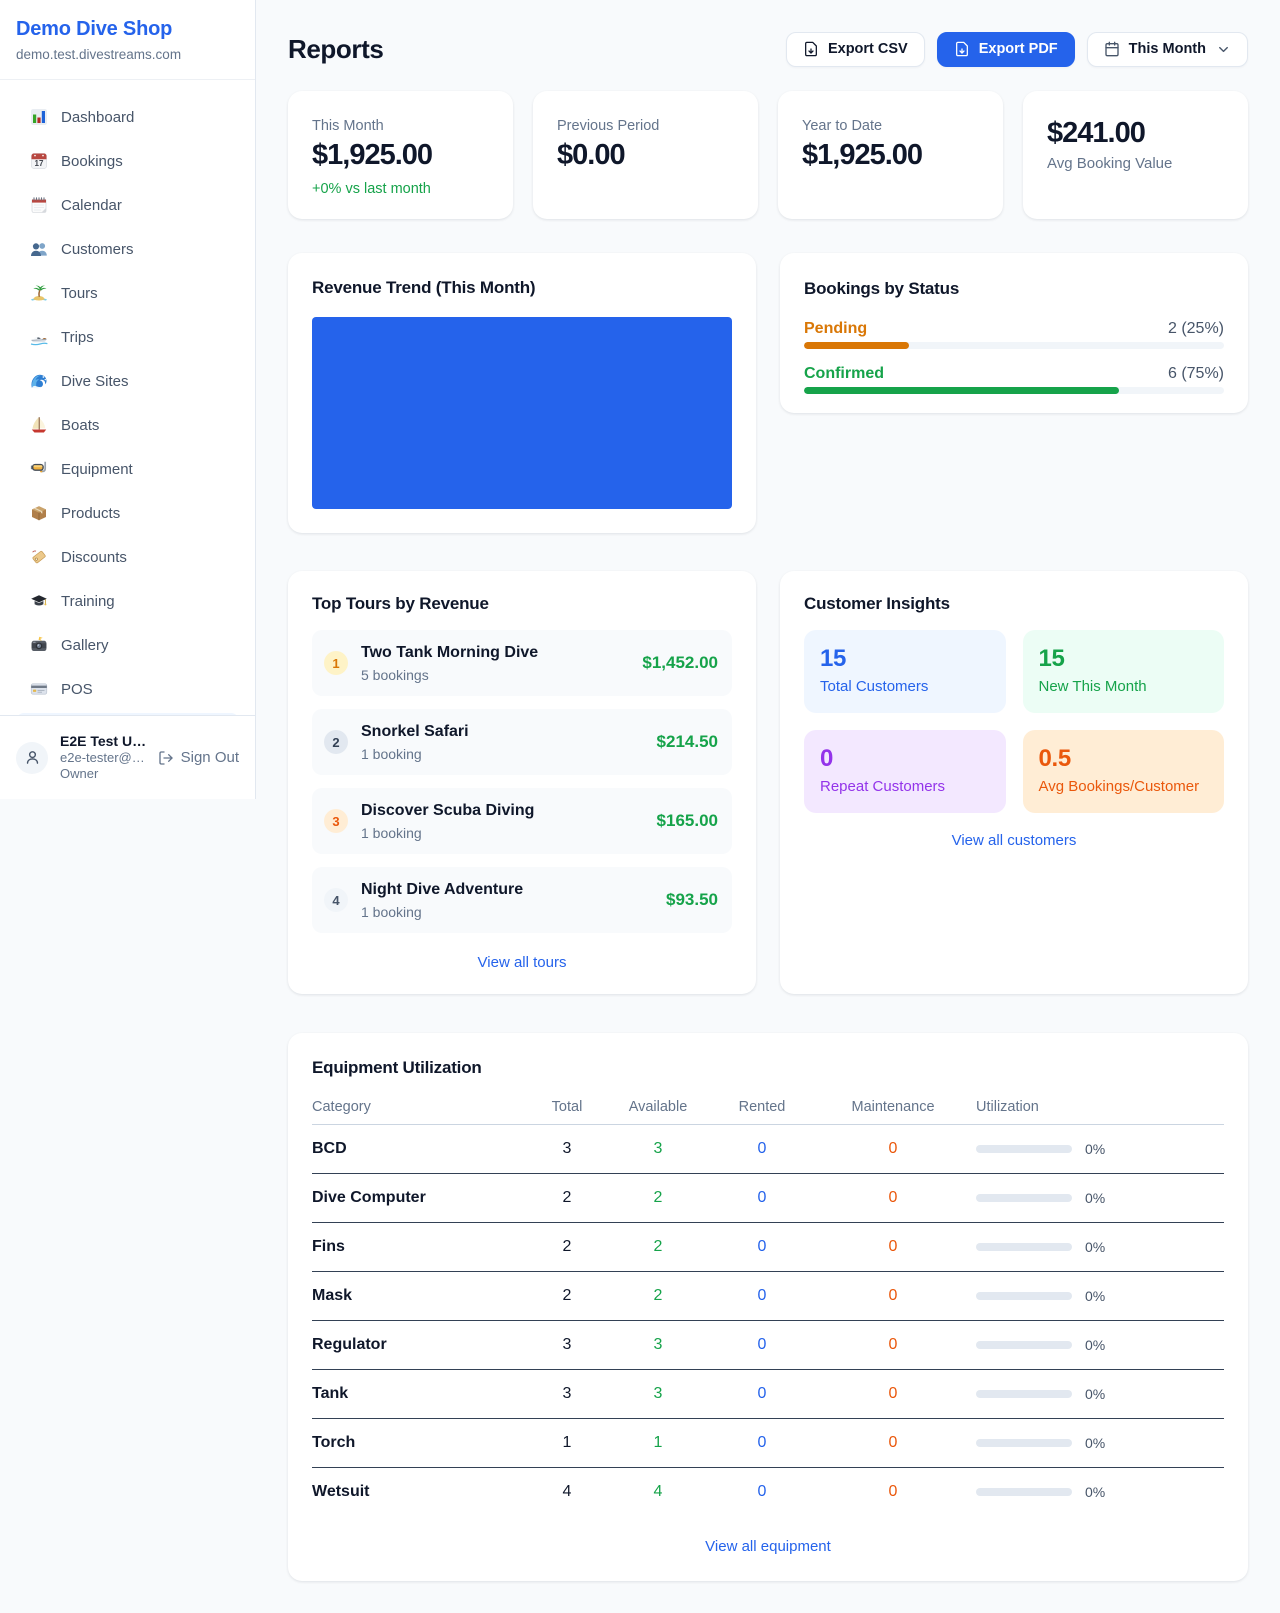  Describe the element at coordinates (127, 249) in the screenshot. I see `sidebar-item: Customers` at that location.